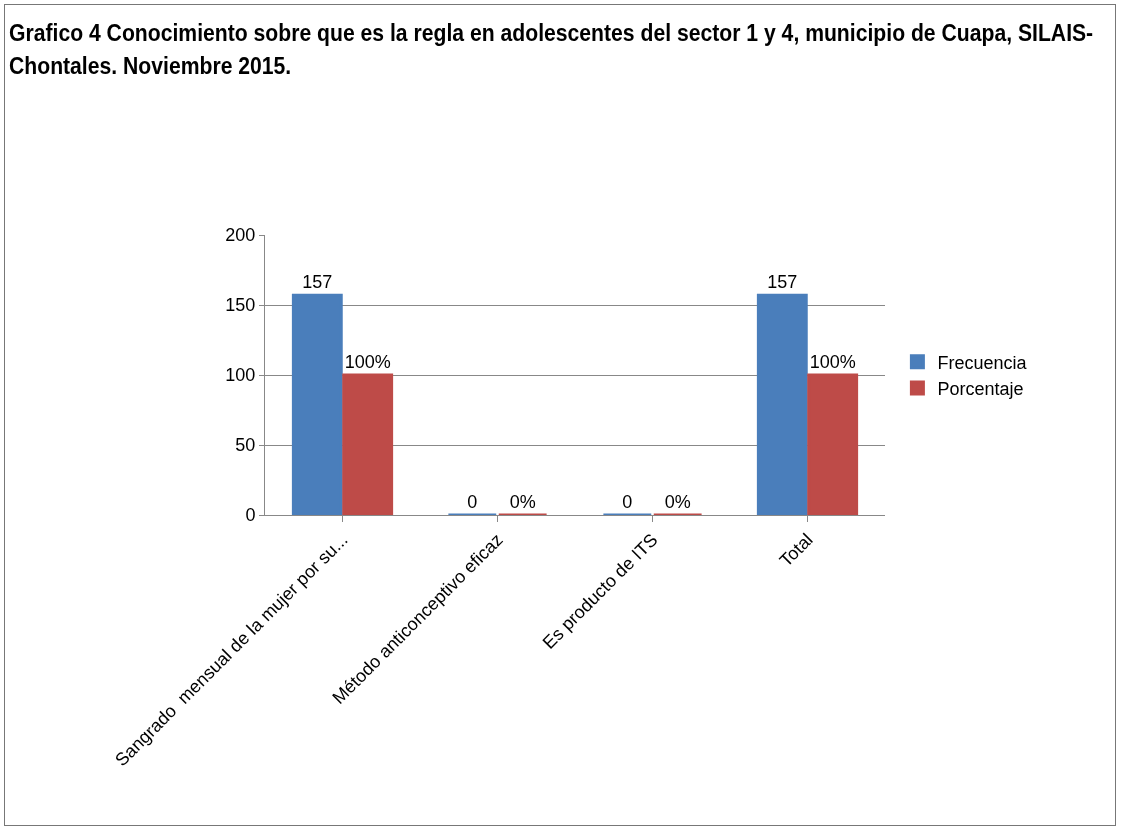 The height and width of the screenshot is (834, 1125). I want to click on chart-title: Grafico 4 Conocimiento sobre que es la regla en adolescentes del sector 1 y 4, municipio de Cuapa, SILAIS-Chontales. Noviembre 2015., so click(552, 50).